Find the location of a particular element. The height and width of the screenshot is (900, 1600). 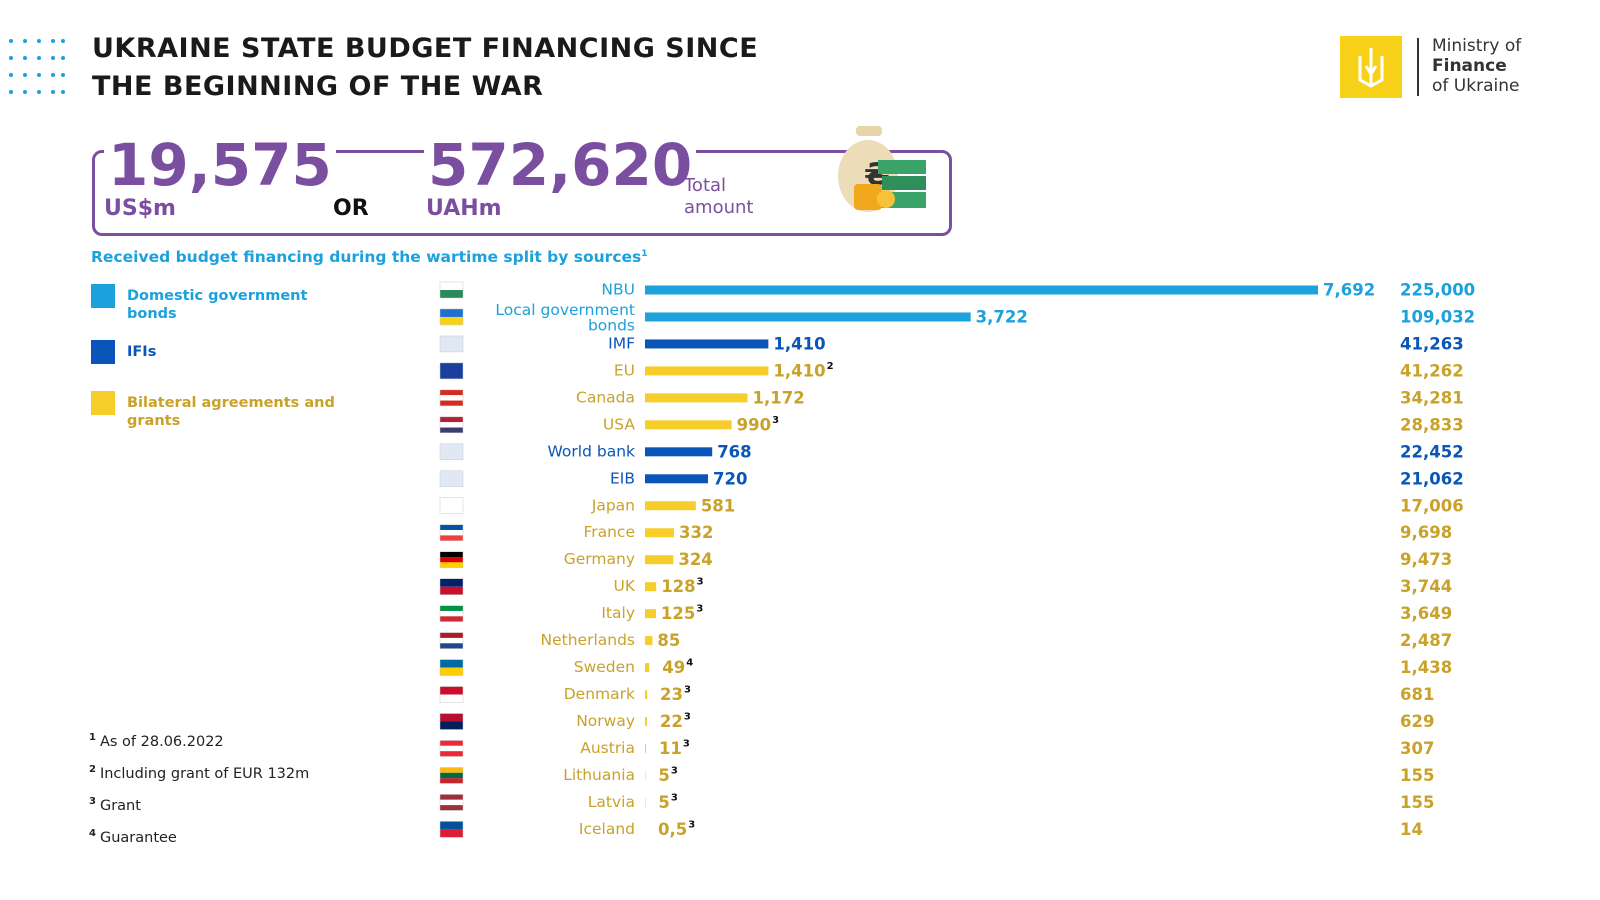

logo-line: of Ukraine is located at coordinates (1476, 86).